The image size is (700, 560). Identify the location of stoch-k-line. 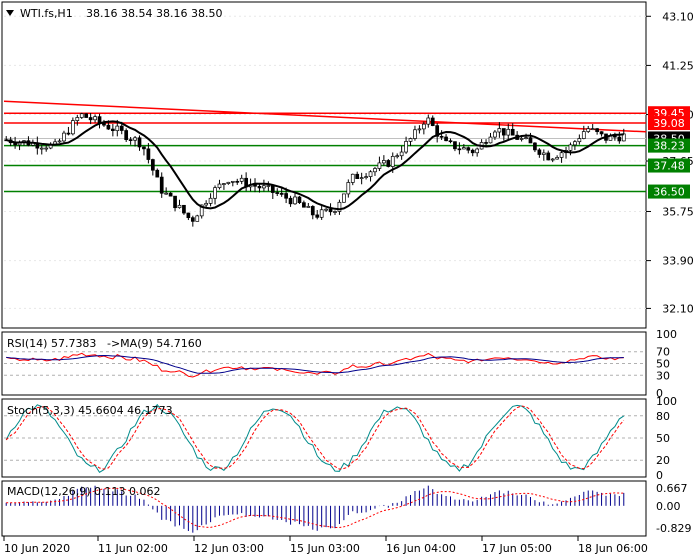
(315, 438).